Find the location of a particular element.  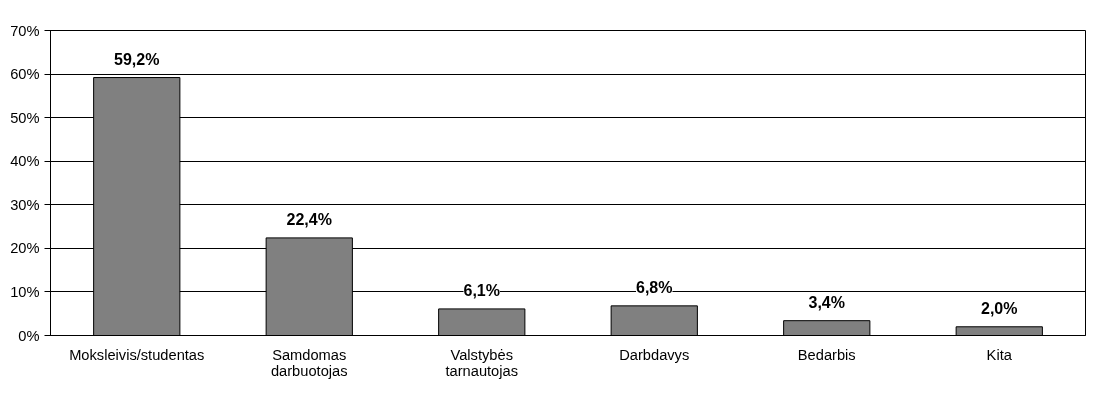

y-tick-label: 50% is located at coordinates (25, 117).